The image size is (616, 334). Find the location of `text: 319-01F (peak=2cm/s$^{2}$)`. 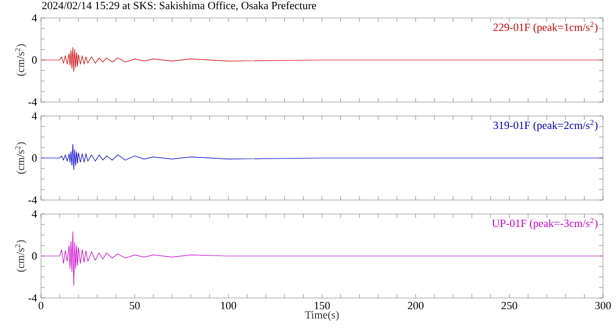

text: 319-01F (peak=2cm/s$^{2}$) is located at coordinates (546, 126).